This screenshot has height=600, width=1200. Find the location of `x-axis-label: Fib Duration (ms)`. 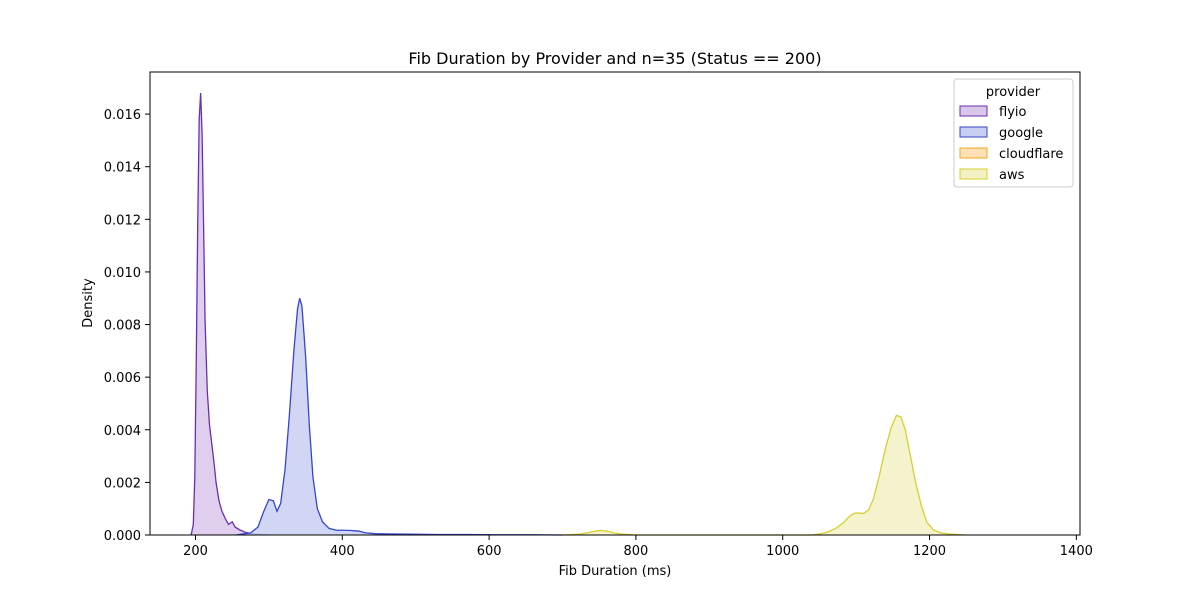

x-axis-label: Fib Duration (ms) is located at coordinates (615, 571).